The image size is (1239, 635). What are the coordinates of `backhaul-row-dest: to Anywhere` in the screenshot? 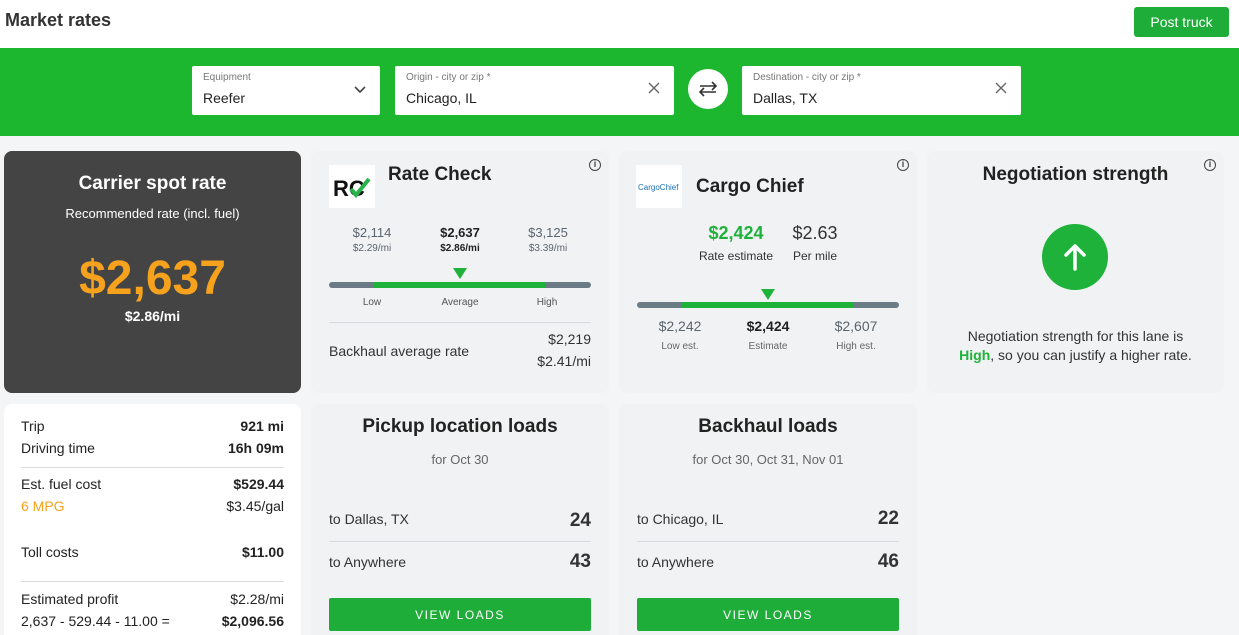 It's located at (676, 562).